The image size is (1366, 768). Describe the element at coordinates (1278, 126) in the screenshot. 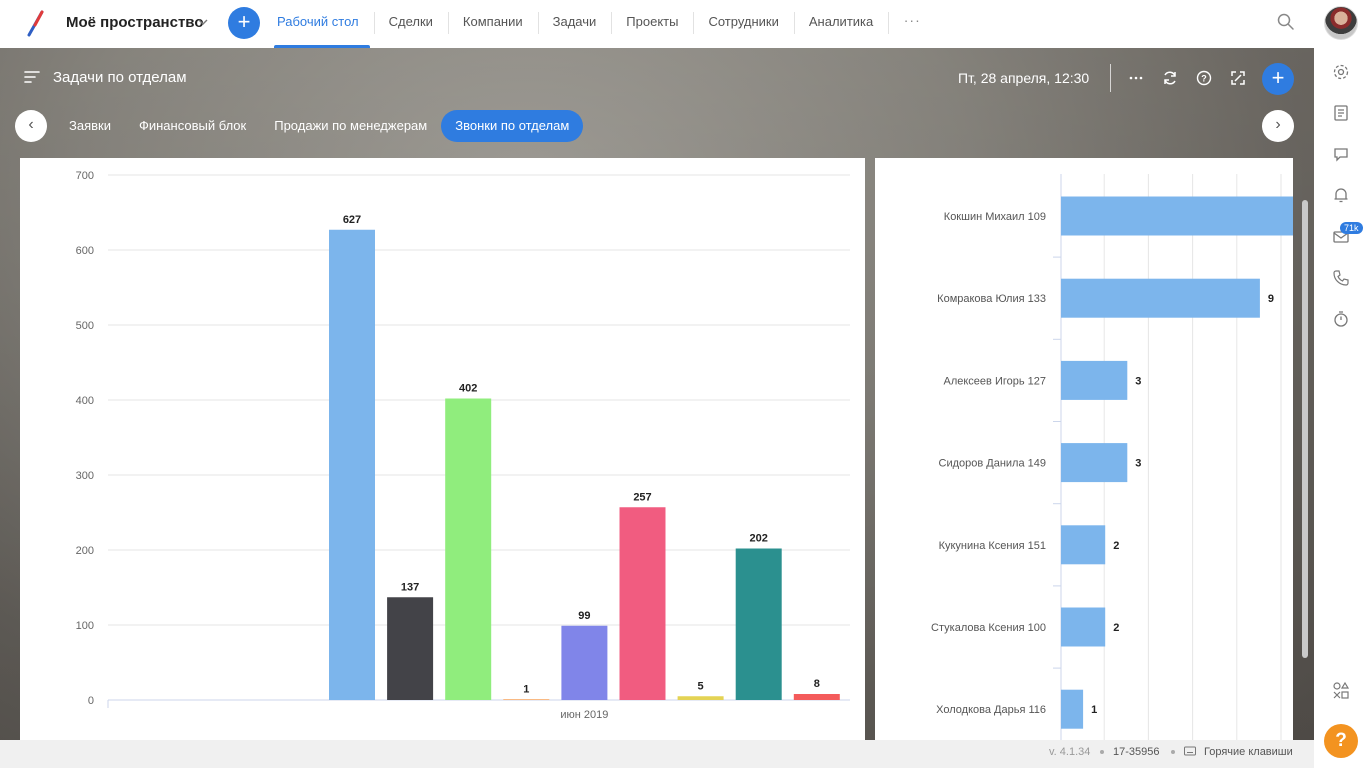

I see `tabs-next-button: ›` at that location.